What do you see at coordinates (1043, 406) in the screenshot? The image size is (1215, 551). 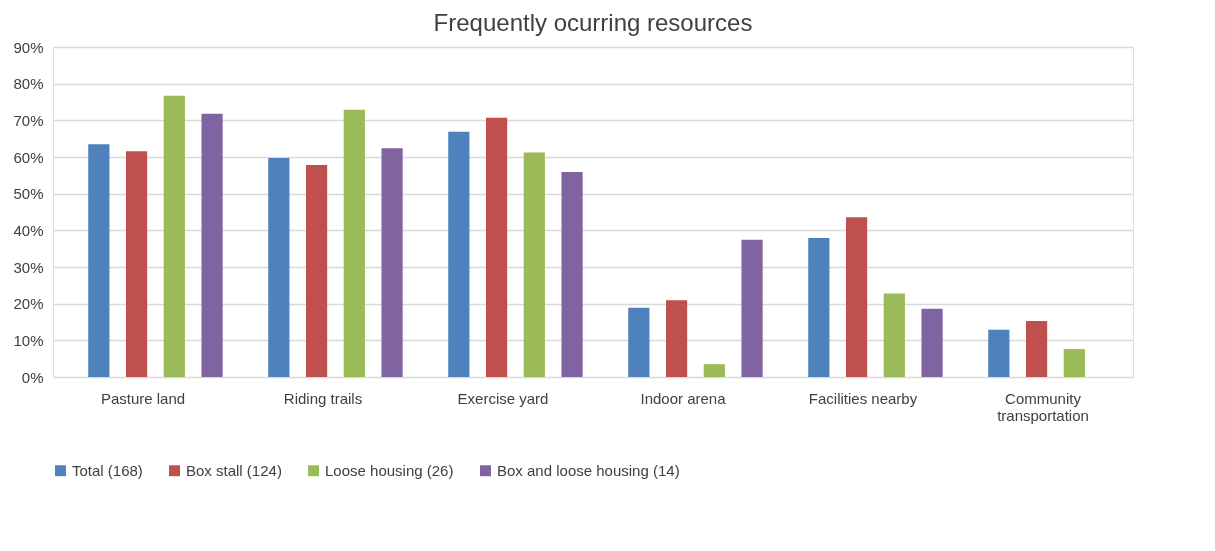 I see `x-tick-label: Community transportation` at bounding box center [1043, 406].